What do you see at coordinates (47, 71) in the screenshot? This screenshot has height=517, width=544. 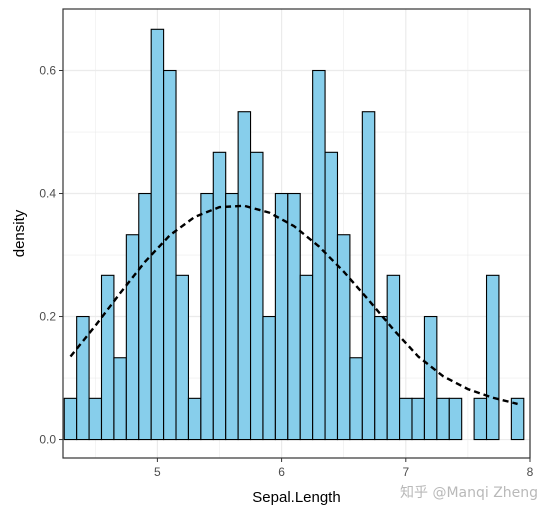 I see `y-tick-label: 0.6` at bounding box center [47, 71].